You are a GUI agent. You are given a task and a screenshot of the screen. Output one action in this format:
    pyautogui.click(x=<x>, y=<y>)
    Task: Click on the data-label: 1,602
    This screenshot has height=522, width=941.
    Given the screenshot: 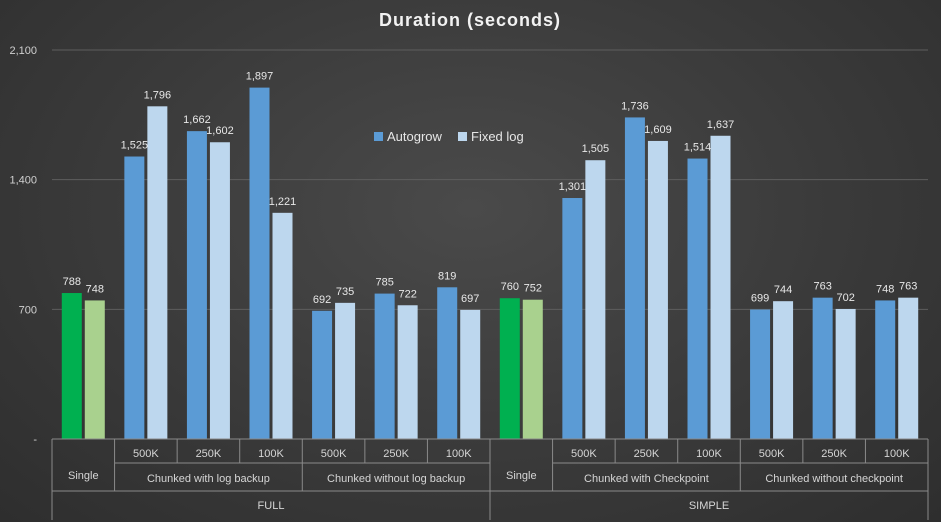 What is the action you would take?
    pyautogui.click(x=220, y=131)
    